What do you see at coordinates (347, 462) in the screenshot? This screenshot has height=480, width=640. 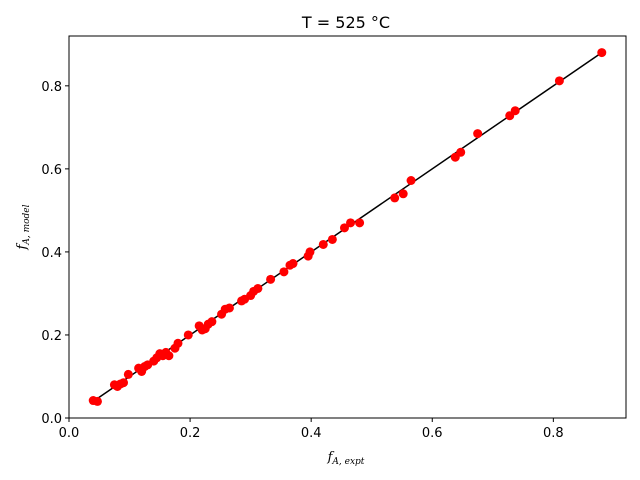 I see `x-axis-label-sub: A, expt` at bounding box center [347, 462].